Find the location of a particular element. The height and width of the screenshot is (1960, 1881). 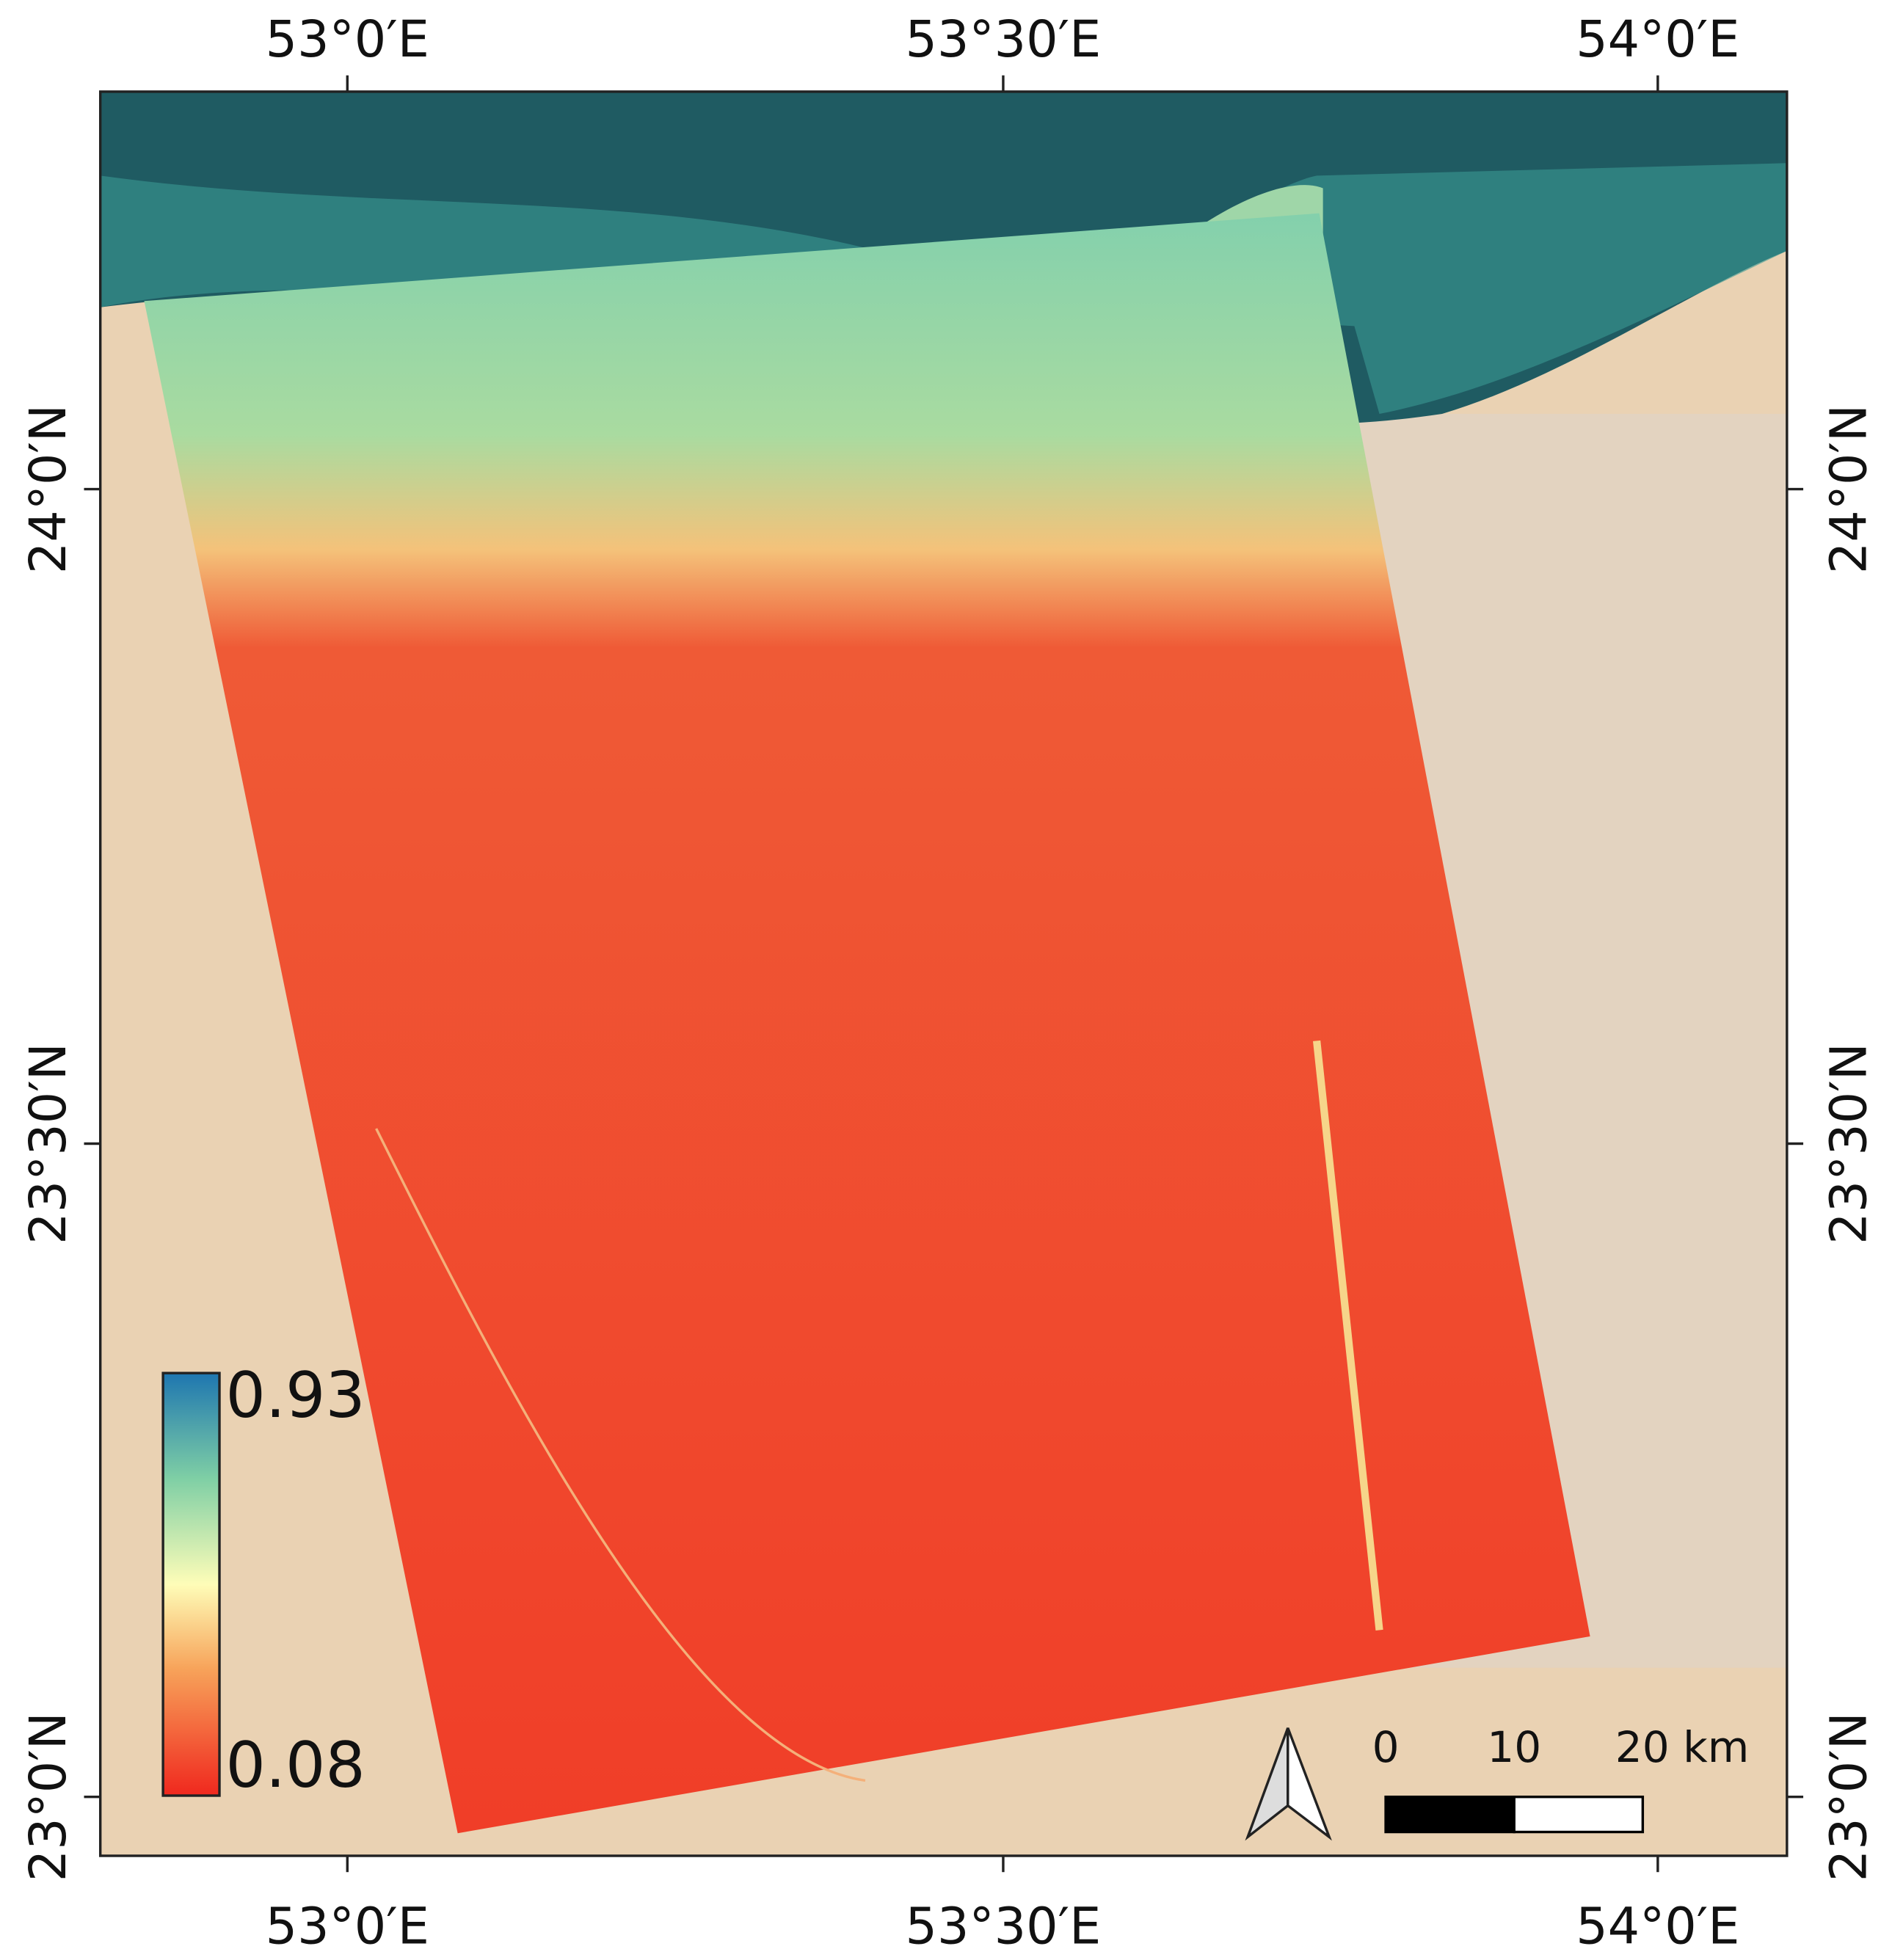

scale-bar: 0 10 20 km is located at coordinates (1561, 1778).